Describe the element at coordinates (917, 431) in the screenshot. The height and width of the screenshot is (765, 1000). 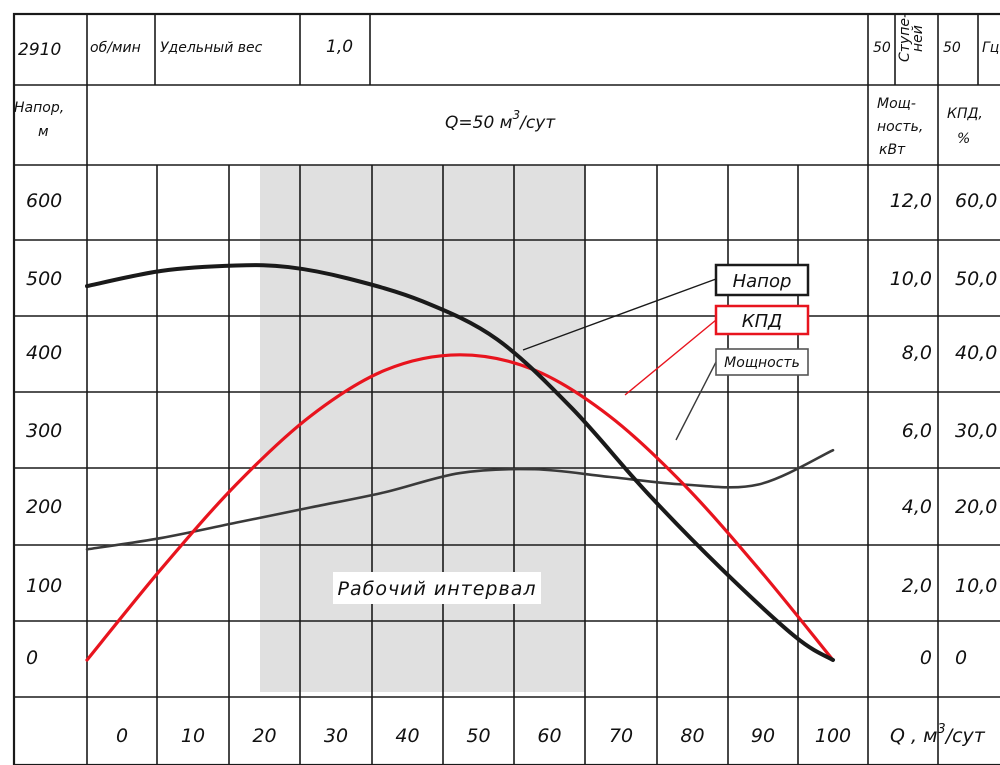
I see `power-tick-label: 6,0` at that location.